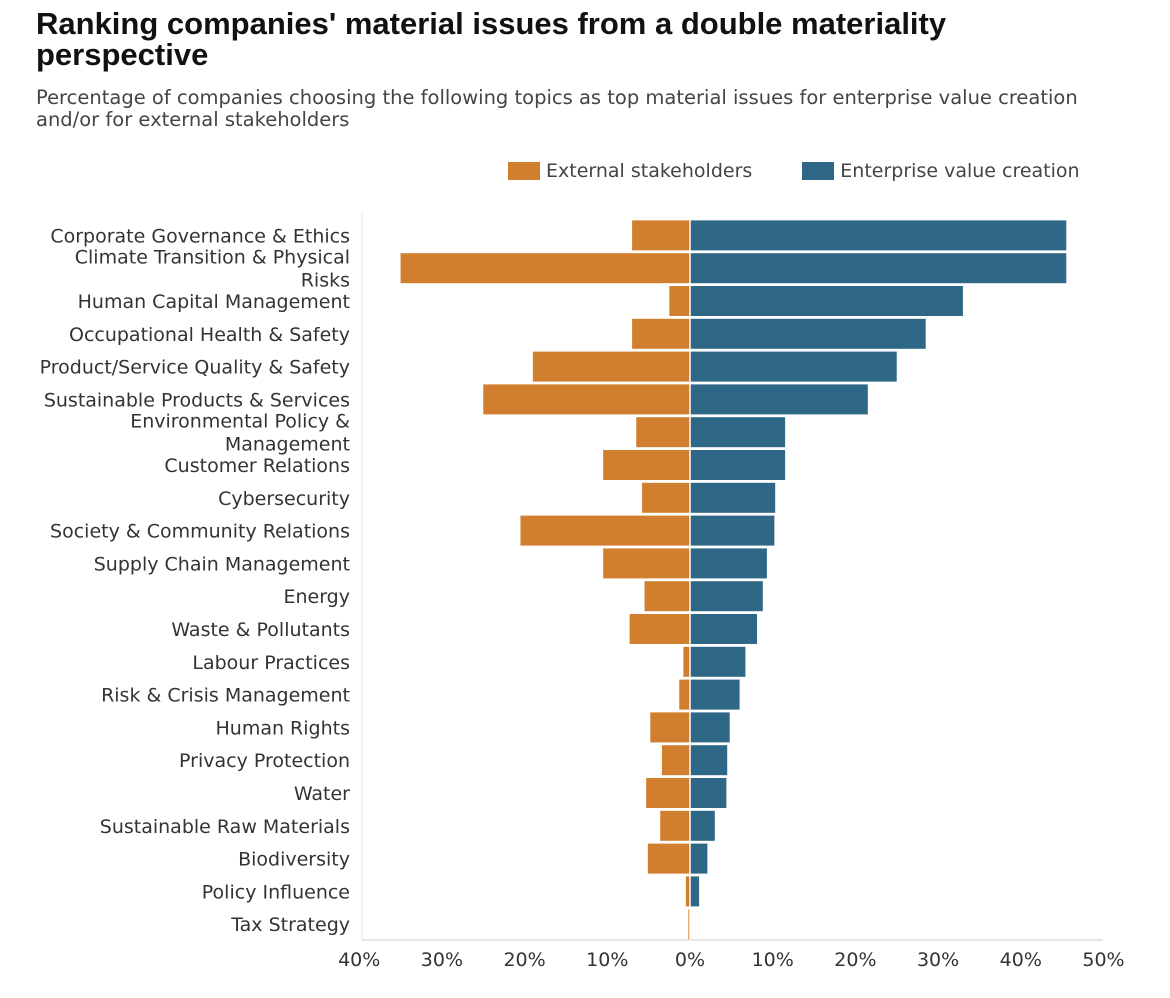 This screenshot has width=1170, height=998. I want to click on legend-label-enterprise: Enterprise value creation, so click(960, 171).